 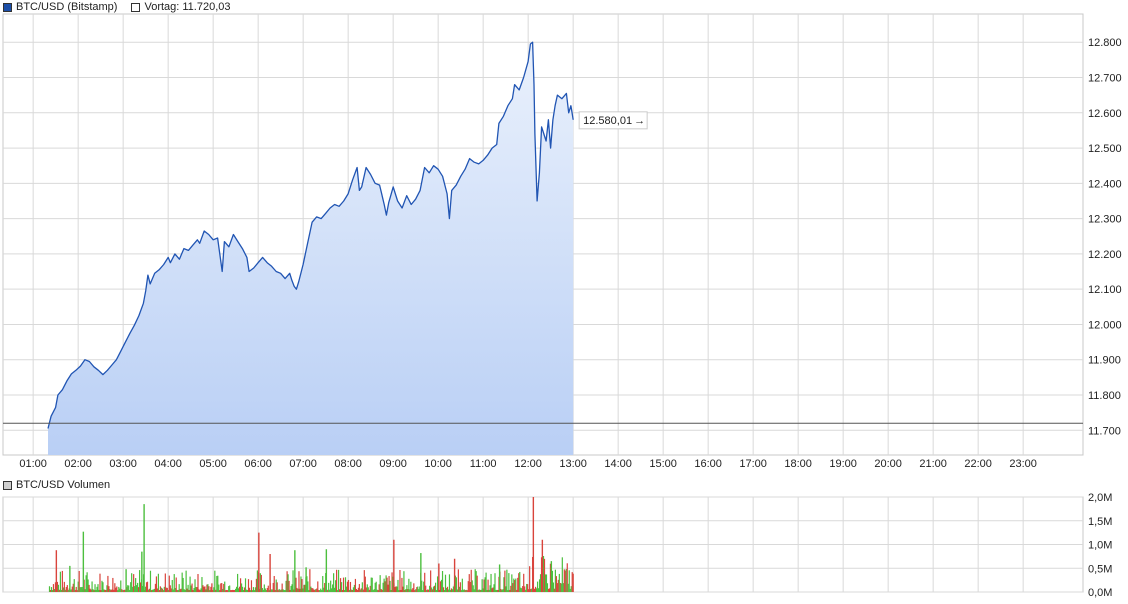 I want to click on legend-item-prev: Vortag: 11.720,03, so click(x=181, y=7).